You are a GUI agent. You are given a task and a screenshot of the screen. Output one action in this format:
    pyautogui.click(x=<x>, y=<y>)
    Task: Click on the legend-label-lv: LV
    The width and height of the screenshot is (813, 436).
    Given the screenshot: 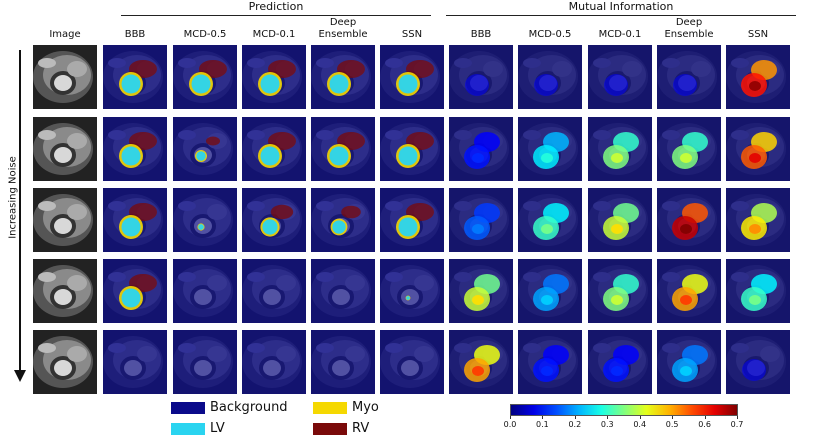 What is the action you would take?
    pyautogui.click(x=217, y=428)
    